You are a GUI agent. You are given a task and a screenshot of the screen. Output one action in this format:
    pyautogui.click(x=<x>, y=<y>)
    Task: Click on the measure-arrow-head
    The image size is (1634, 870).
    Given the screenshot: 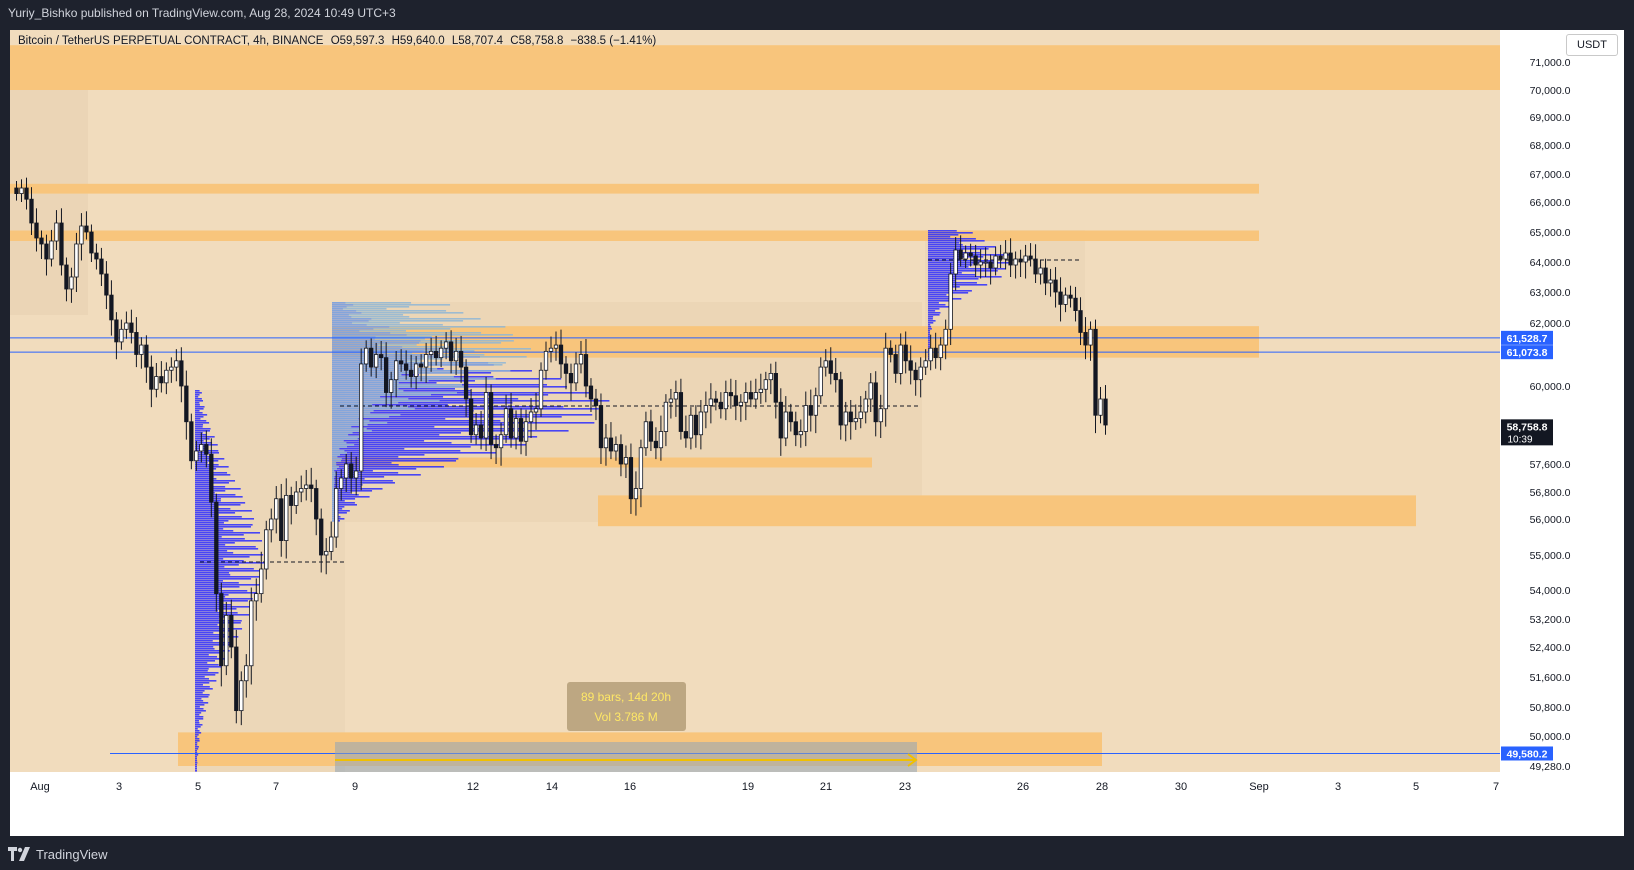 What is the action you would take?
    pyautogui.click(x=912, y=760)
    